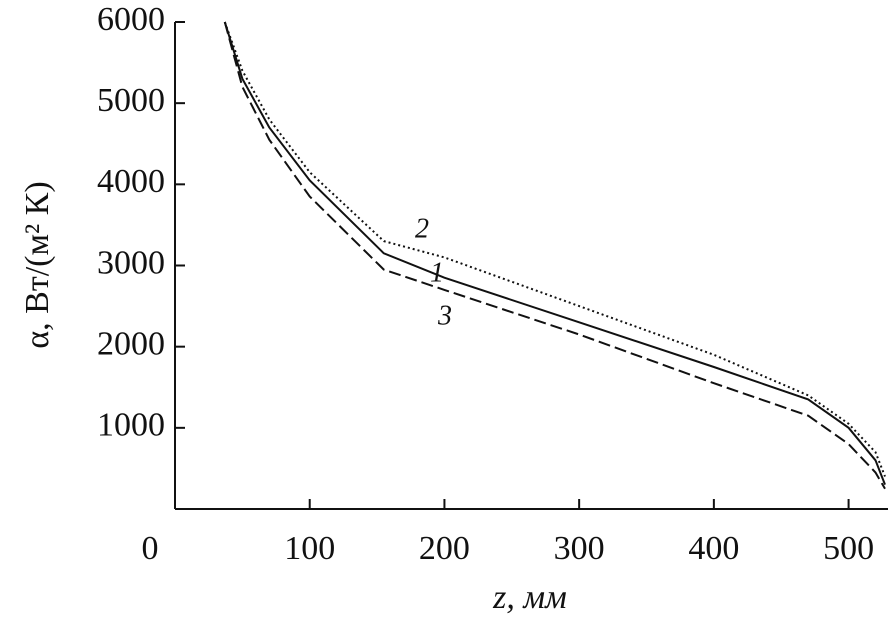  Describe the element at coordinates (713, 548) in the screenshot. I see `x-tick-label: 400` at that location.